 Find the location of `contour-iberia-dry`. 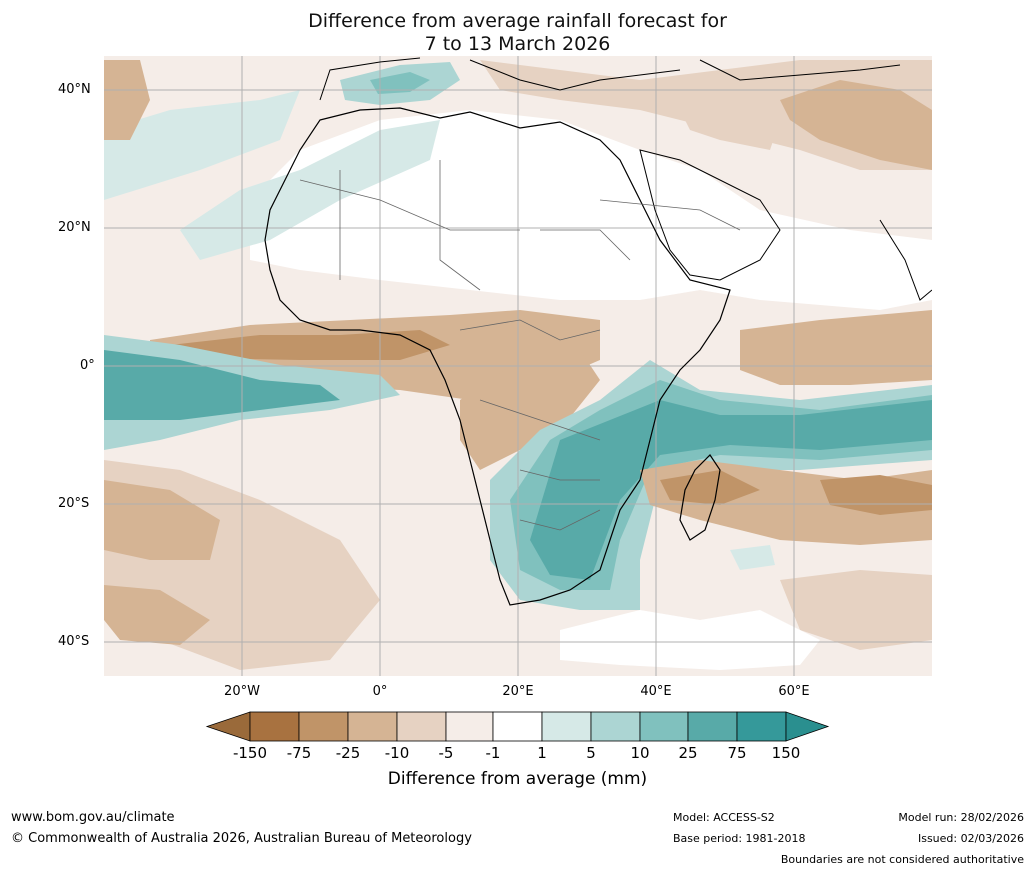

contour-iberia-dry is located at coordinates (127, 100).